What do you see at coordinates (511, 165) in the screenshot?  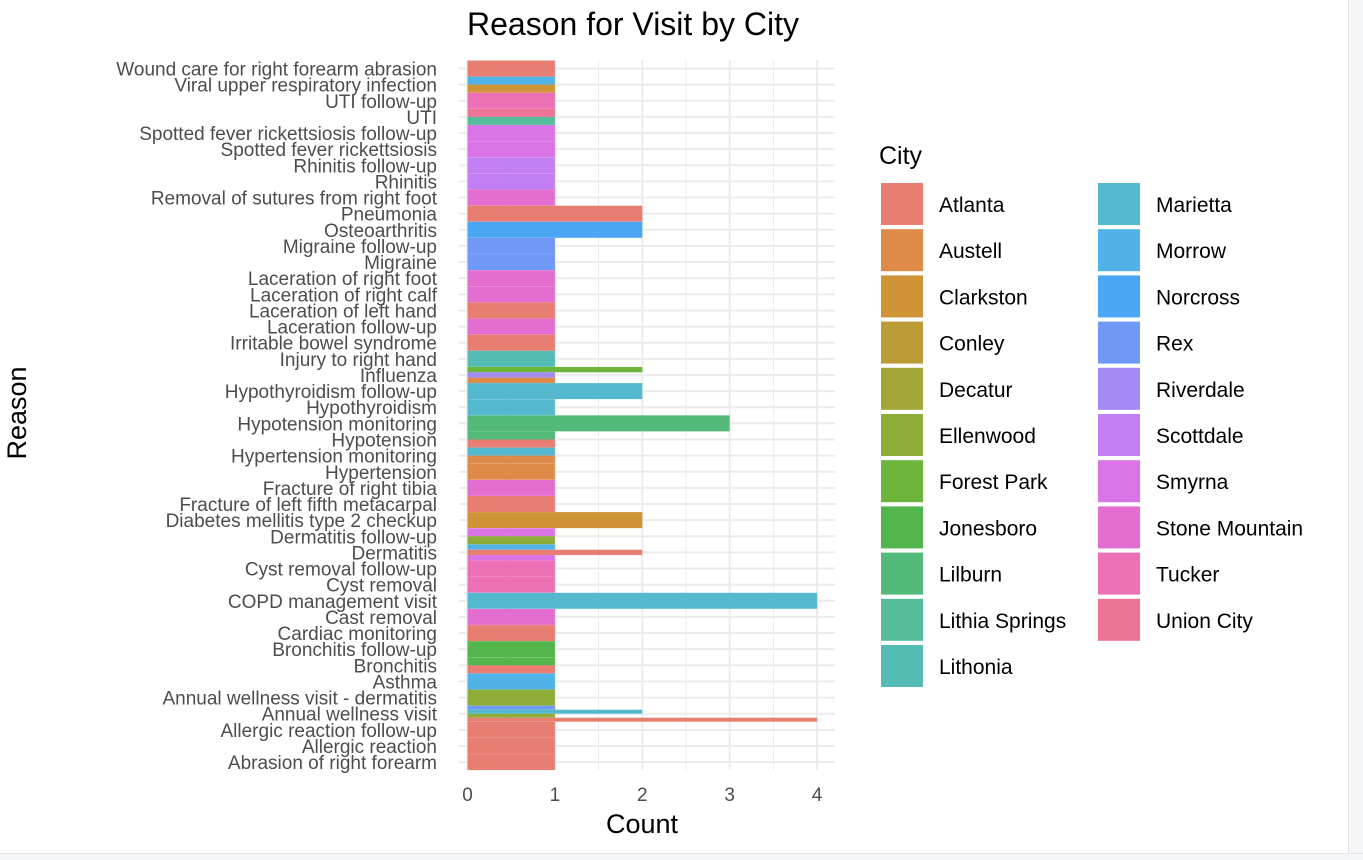 I see `bar-rhinitis-follow-up-scottdale` at bounding box center [511, 165].